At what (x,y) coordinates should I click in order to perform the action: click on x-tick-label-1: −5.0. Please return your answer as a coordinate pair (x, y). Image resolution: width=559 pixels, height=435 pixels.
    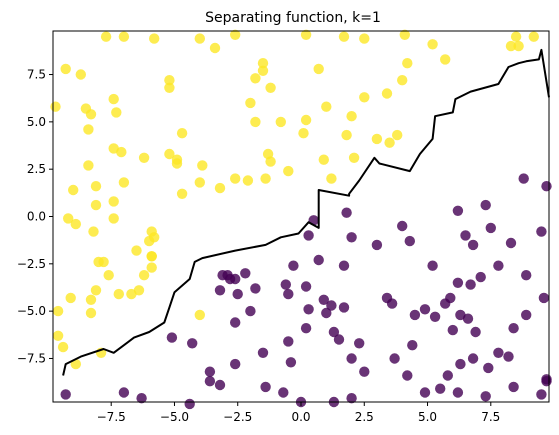
    Looking at the image, I should click on (174, 417).